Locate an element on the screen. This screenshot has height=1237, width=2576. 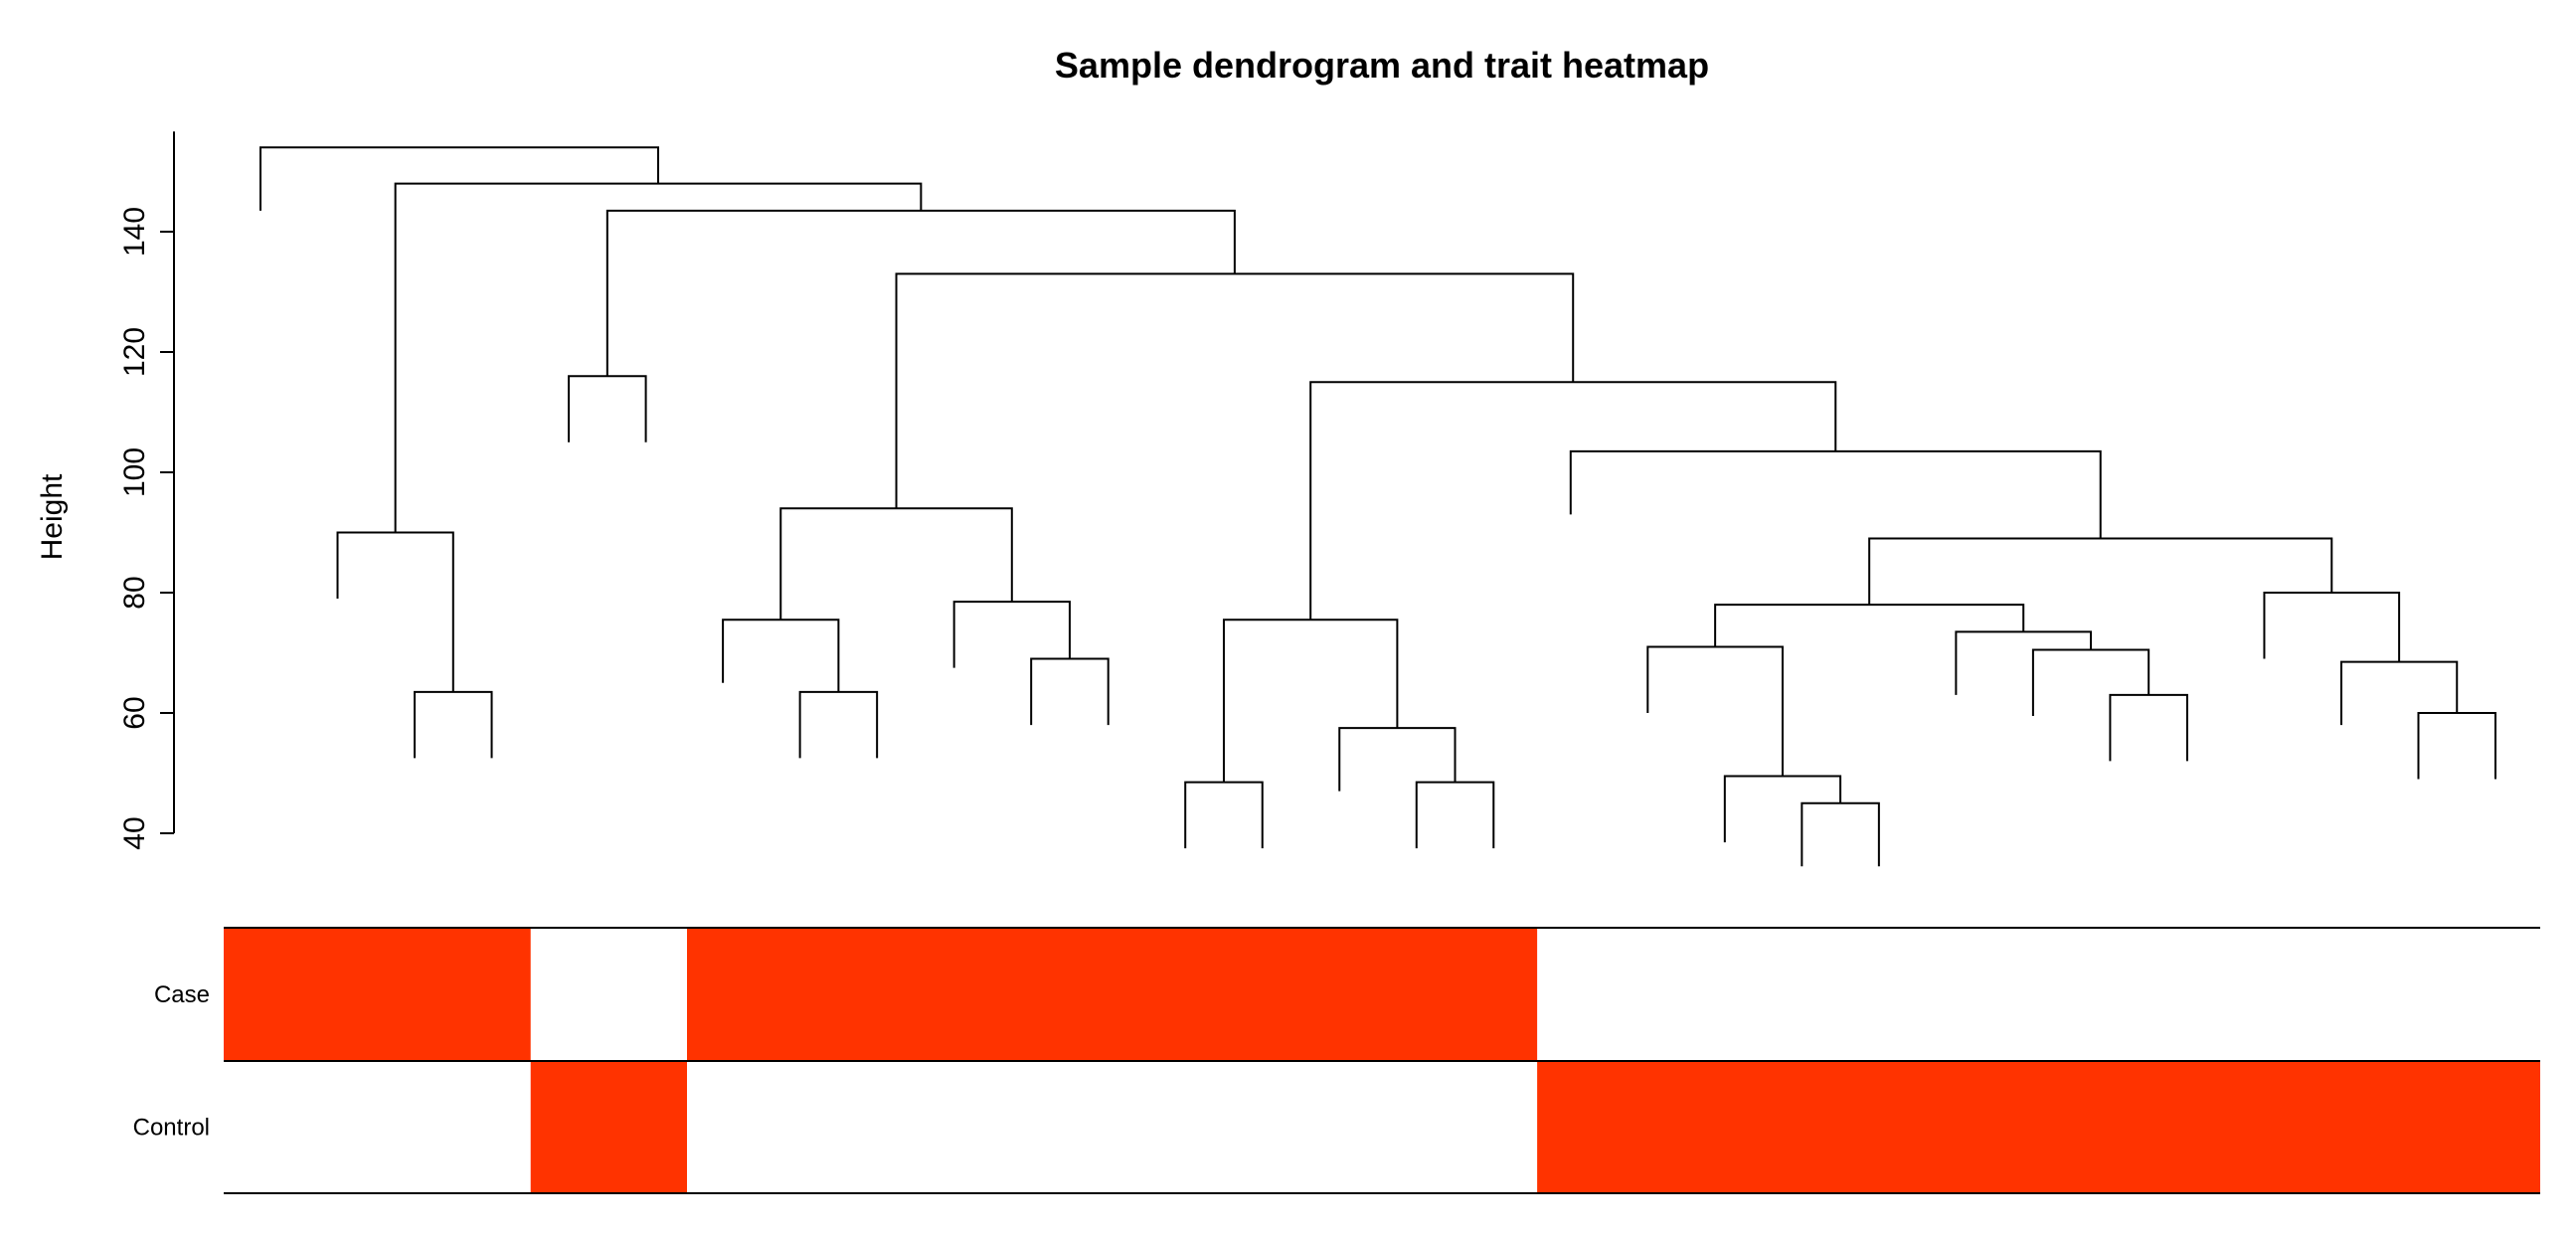
trait-row-label: Case is located at coordinates (182, 994).